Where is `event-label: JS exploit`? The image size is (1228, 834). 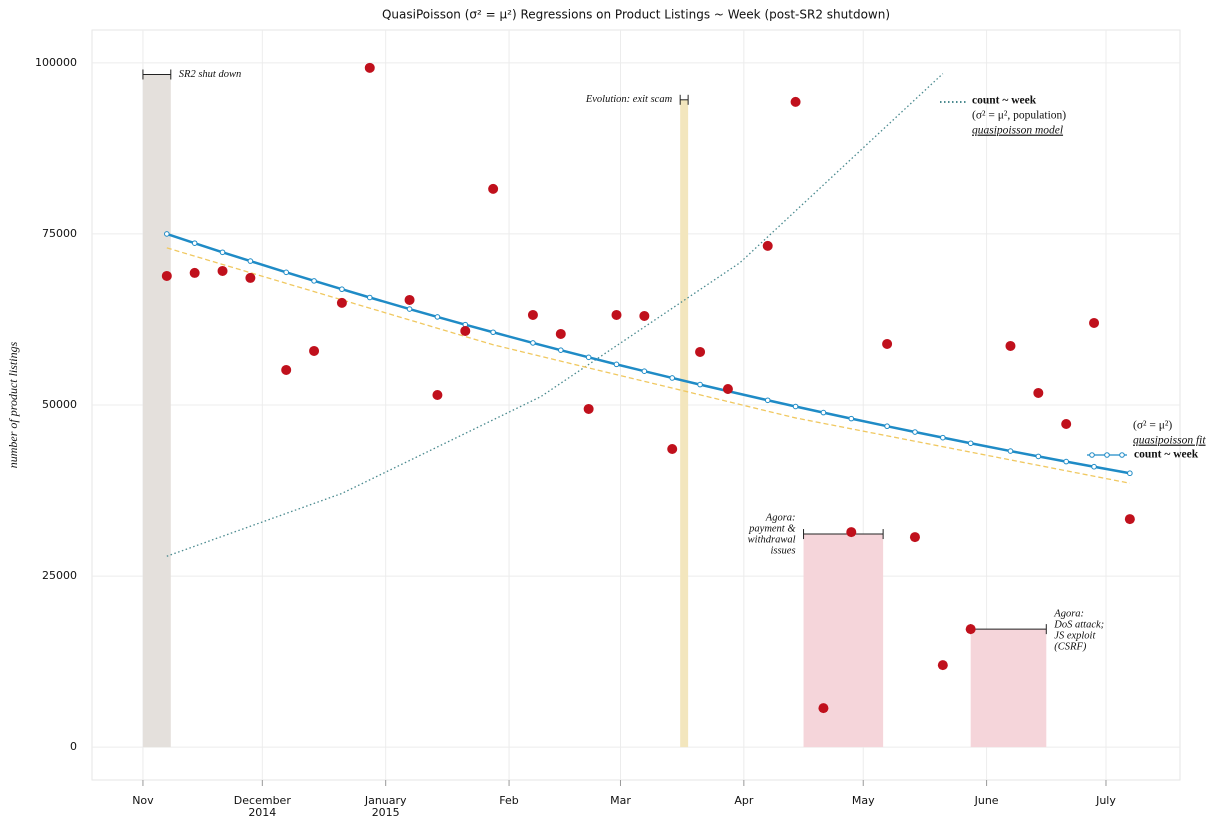 event-label: JS exploit is located at coordinates (1075, 636).